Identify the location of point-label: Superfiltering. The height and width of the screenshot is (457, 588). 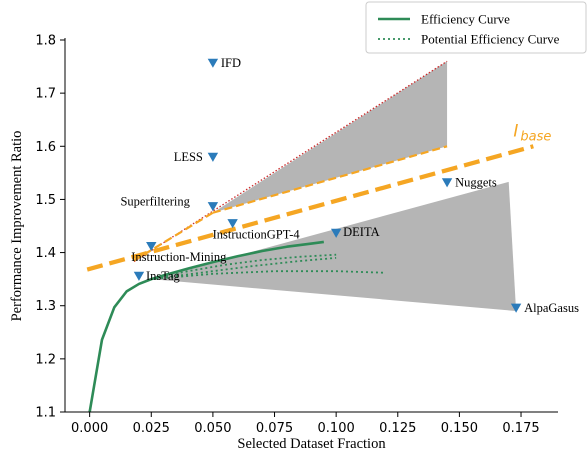
(155, 201).